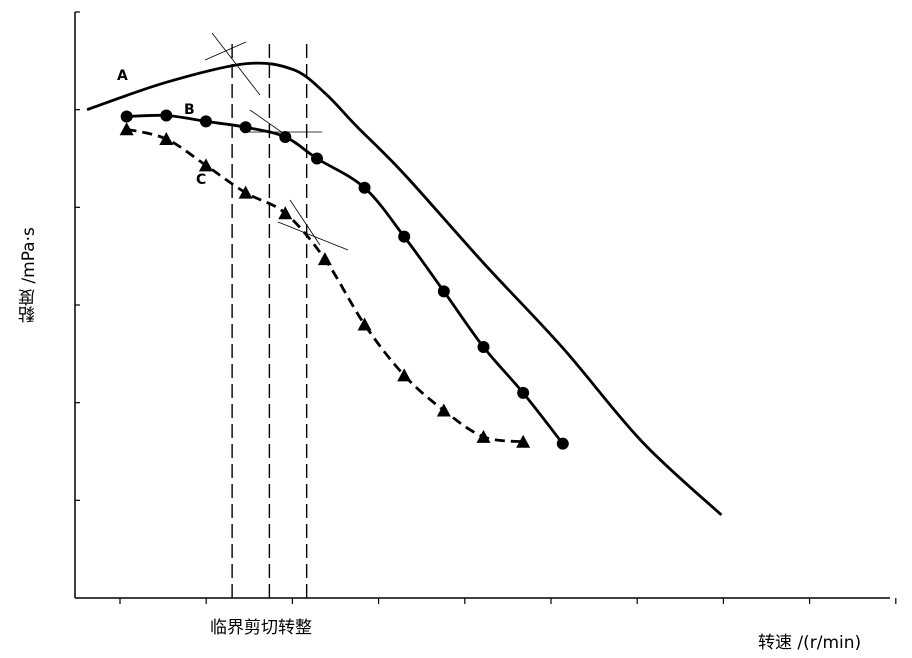  Describe the element at coordinates (261, 628) in the screenshot. I see `critical-shear-annotation: 临界剪切转整` at that location.